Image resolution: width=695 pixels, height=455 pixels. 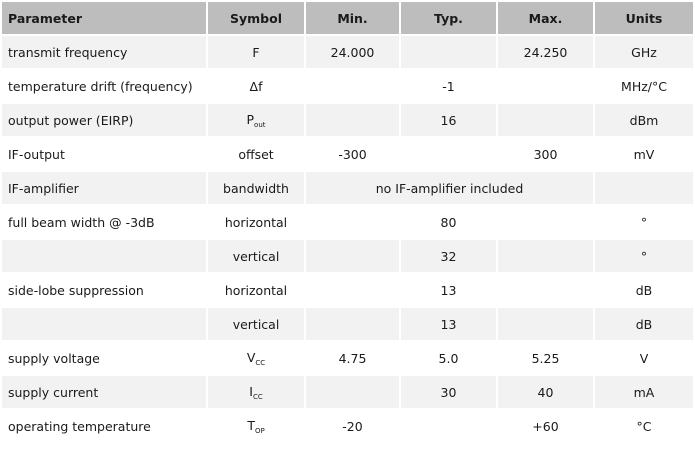 What do you see at coordinates (644, 188) in the screenshot?
I see `units-cell` at bounding box center [644, 188].